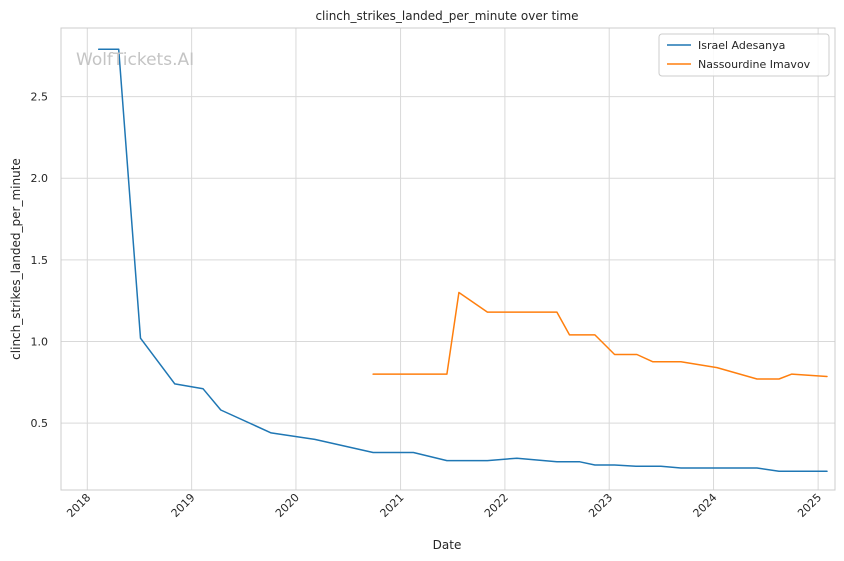 Image resolution: width=844 pixels, height=561 pixels. I want to click on x-axis-title: Date, so click(447, 545).